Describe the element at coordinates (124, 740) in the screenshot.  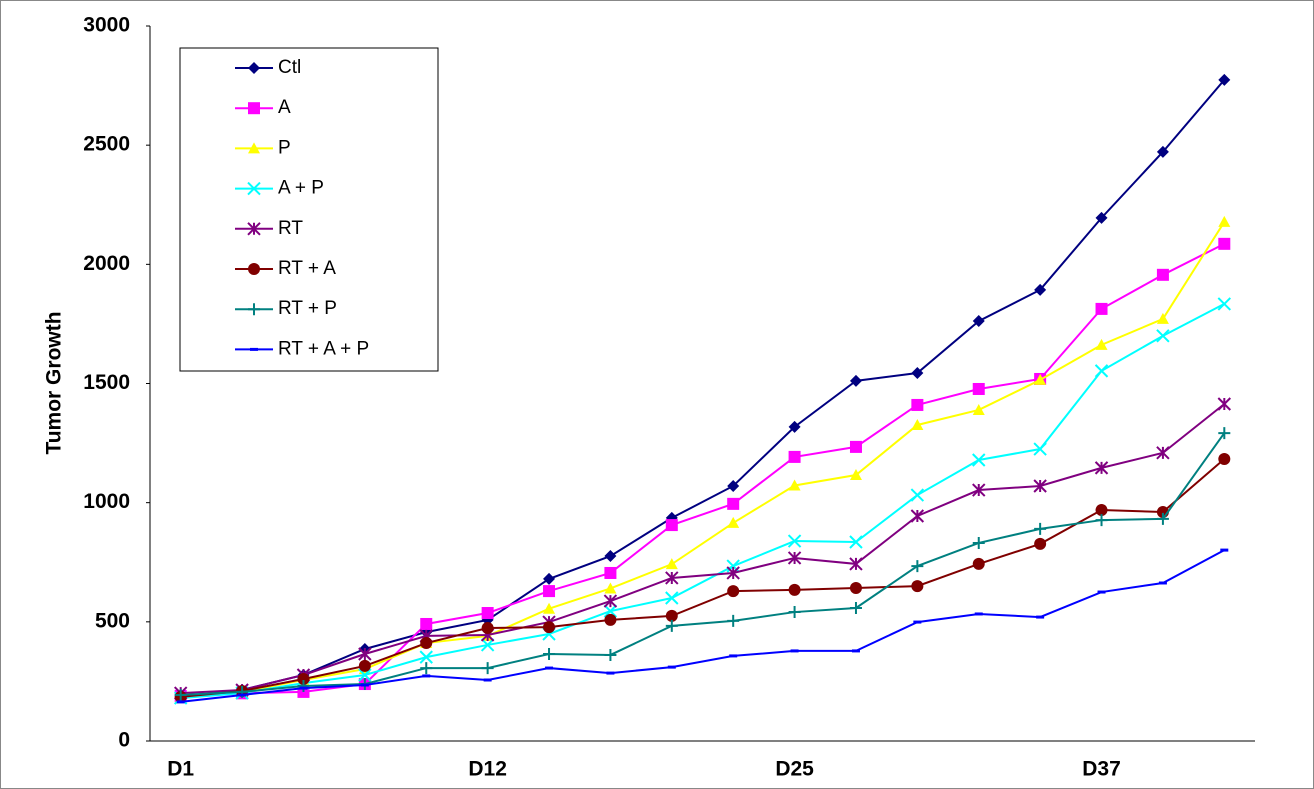
I see `y-tick-label: 0` at that location.